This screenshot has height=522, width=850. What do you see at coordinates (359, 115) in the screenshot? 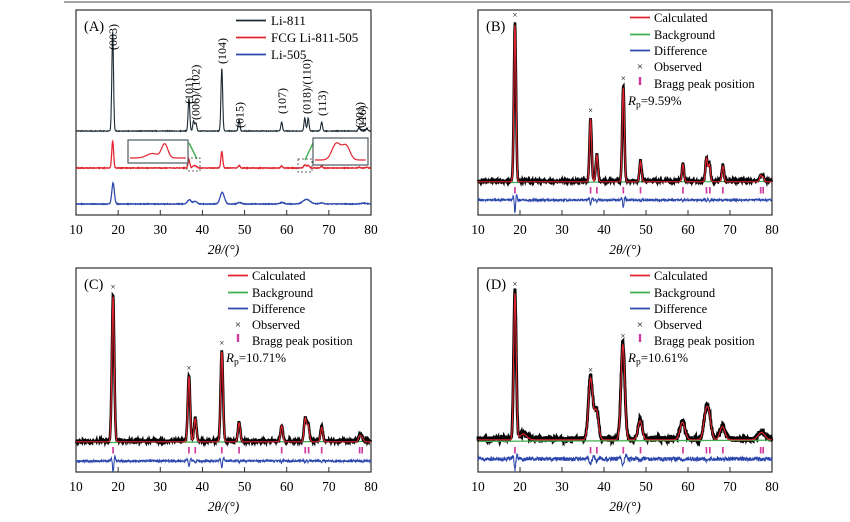
I see `miller-index-label: (201)` at bounding box center [359, 115].